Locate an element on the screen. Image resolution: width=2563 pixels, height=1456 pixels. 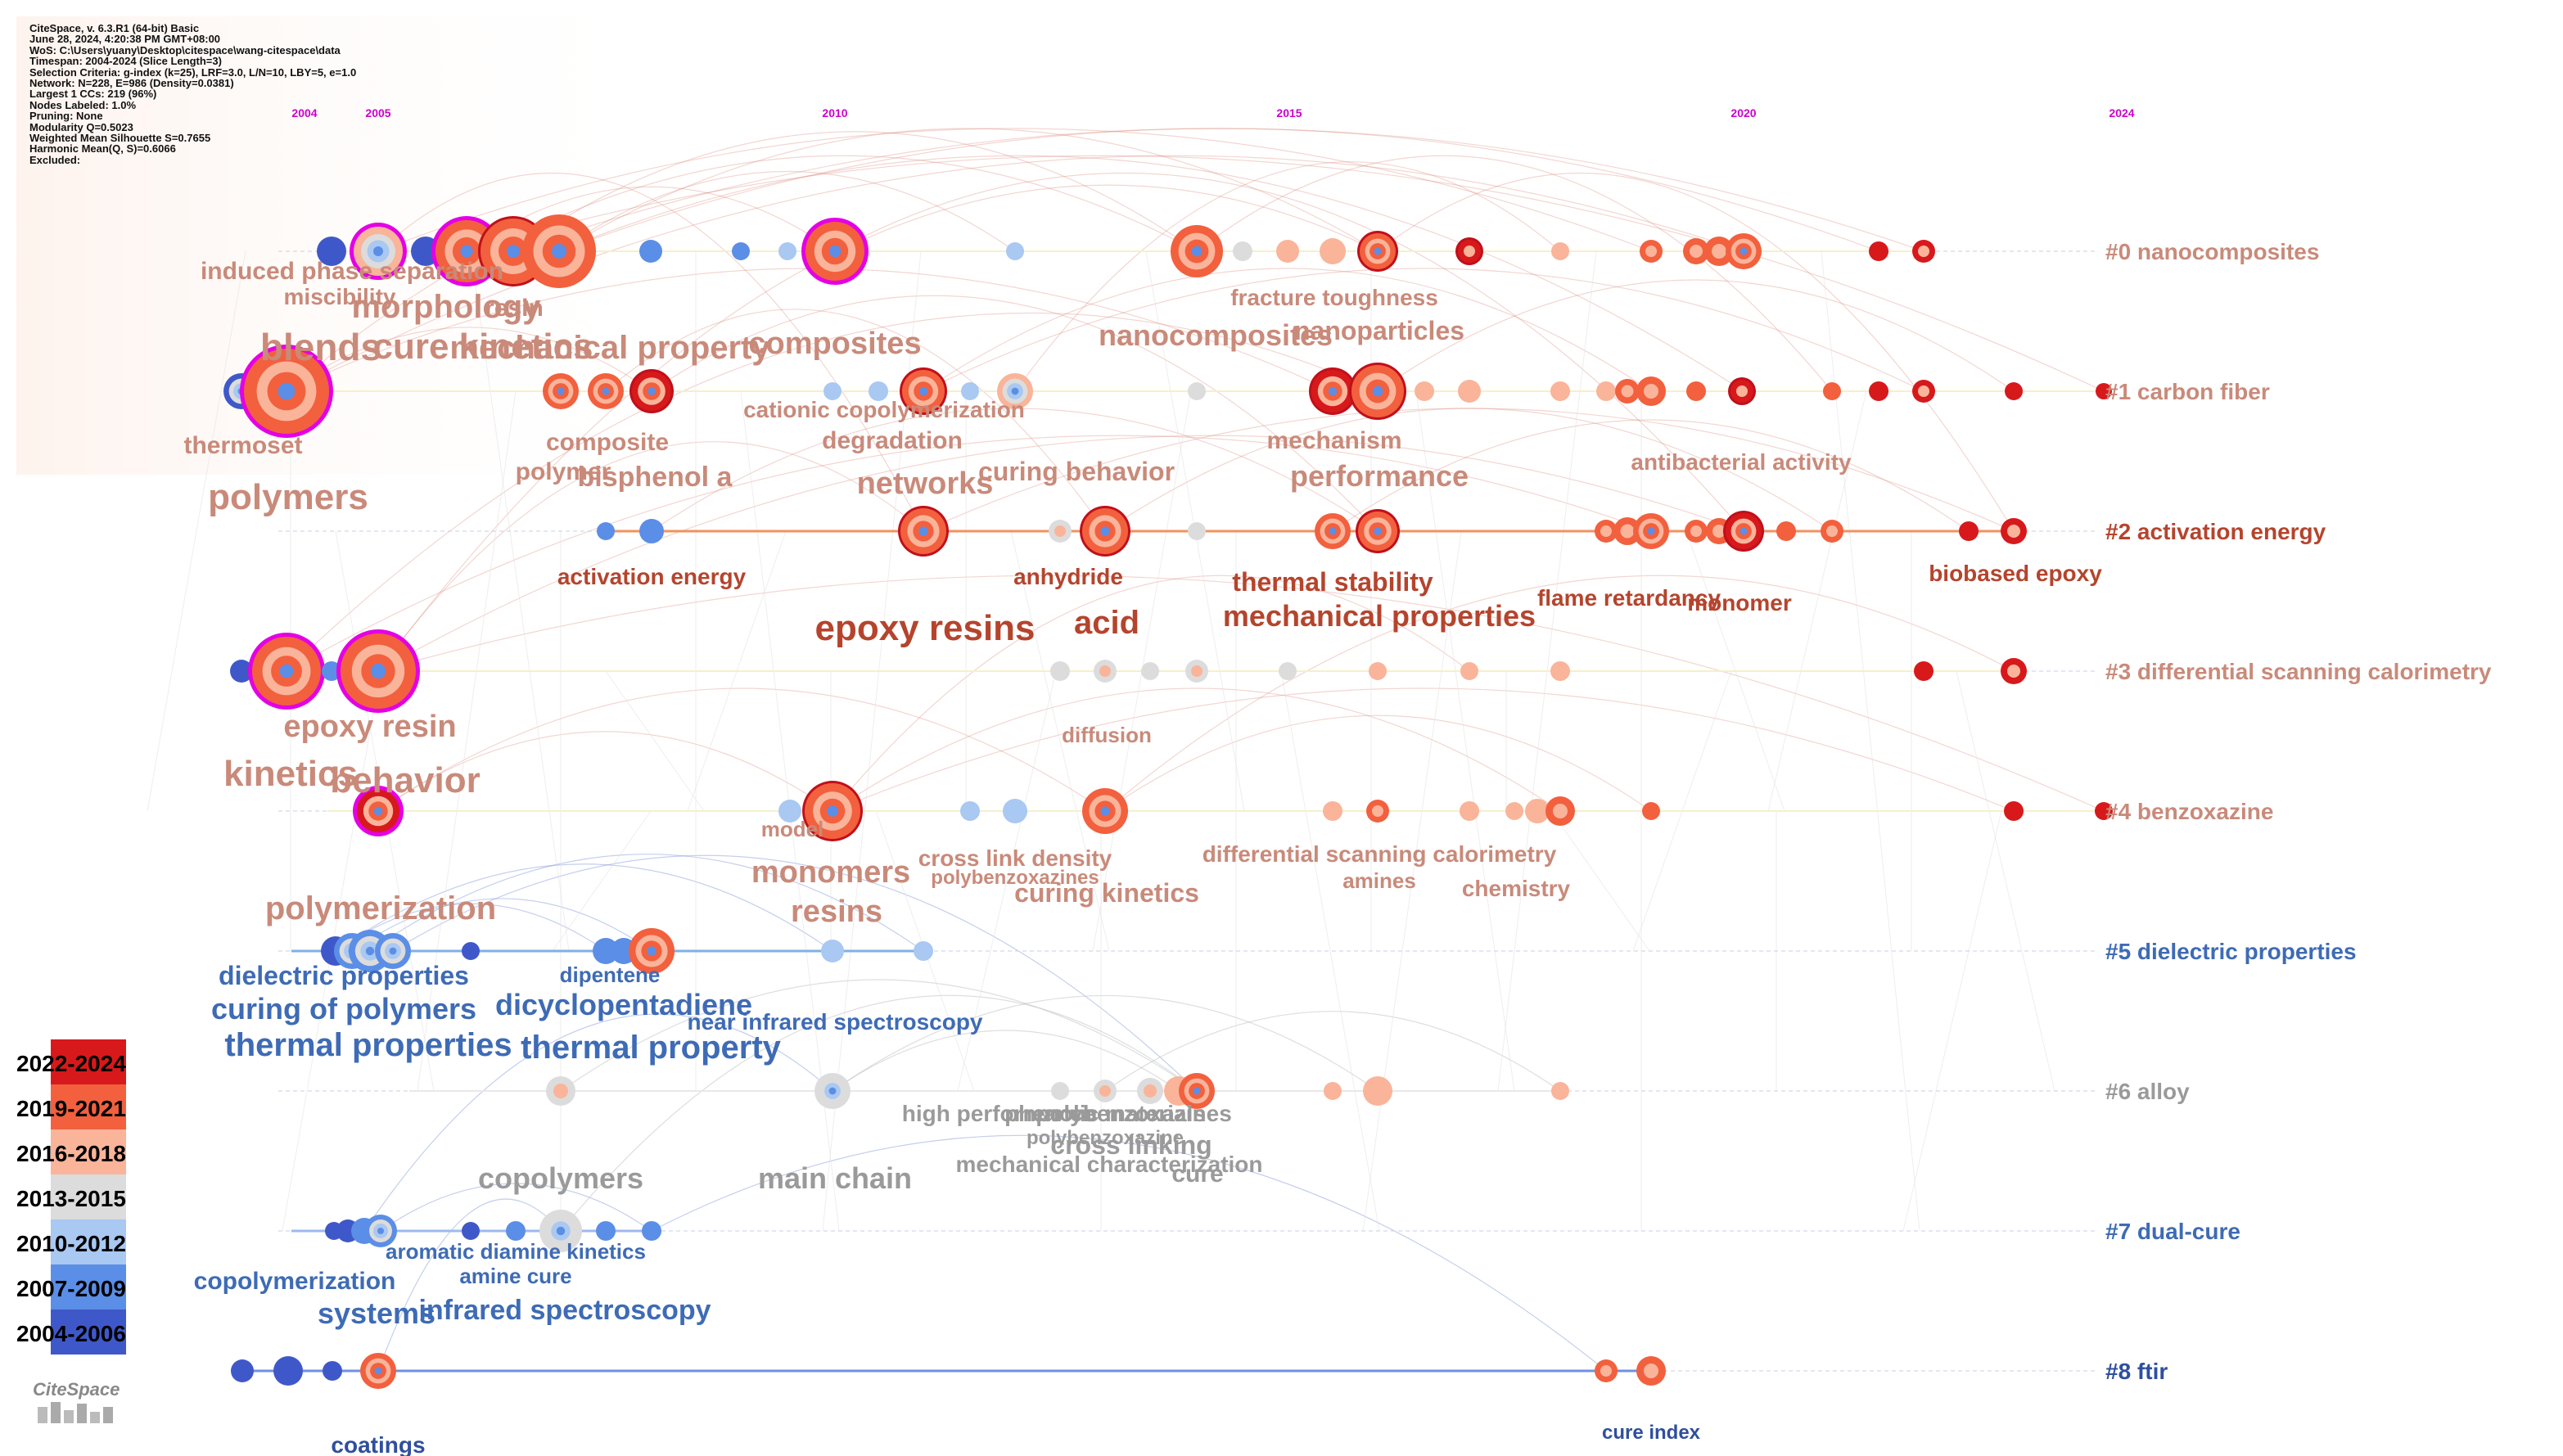
cluster-label: #8 ftir is located at coordinates (2137, 1371).